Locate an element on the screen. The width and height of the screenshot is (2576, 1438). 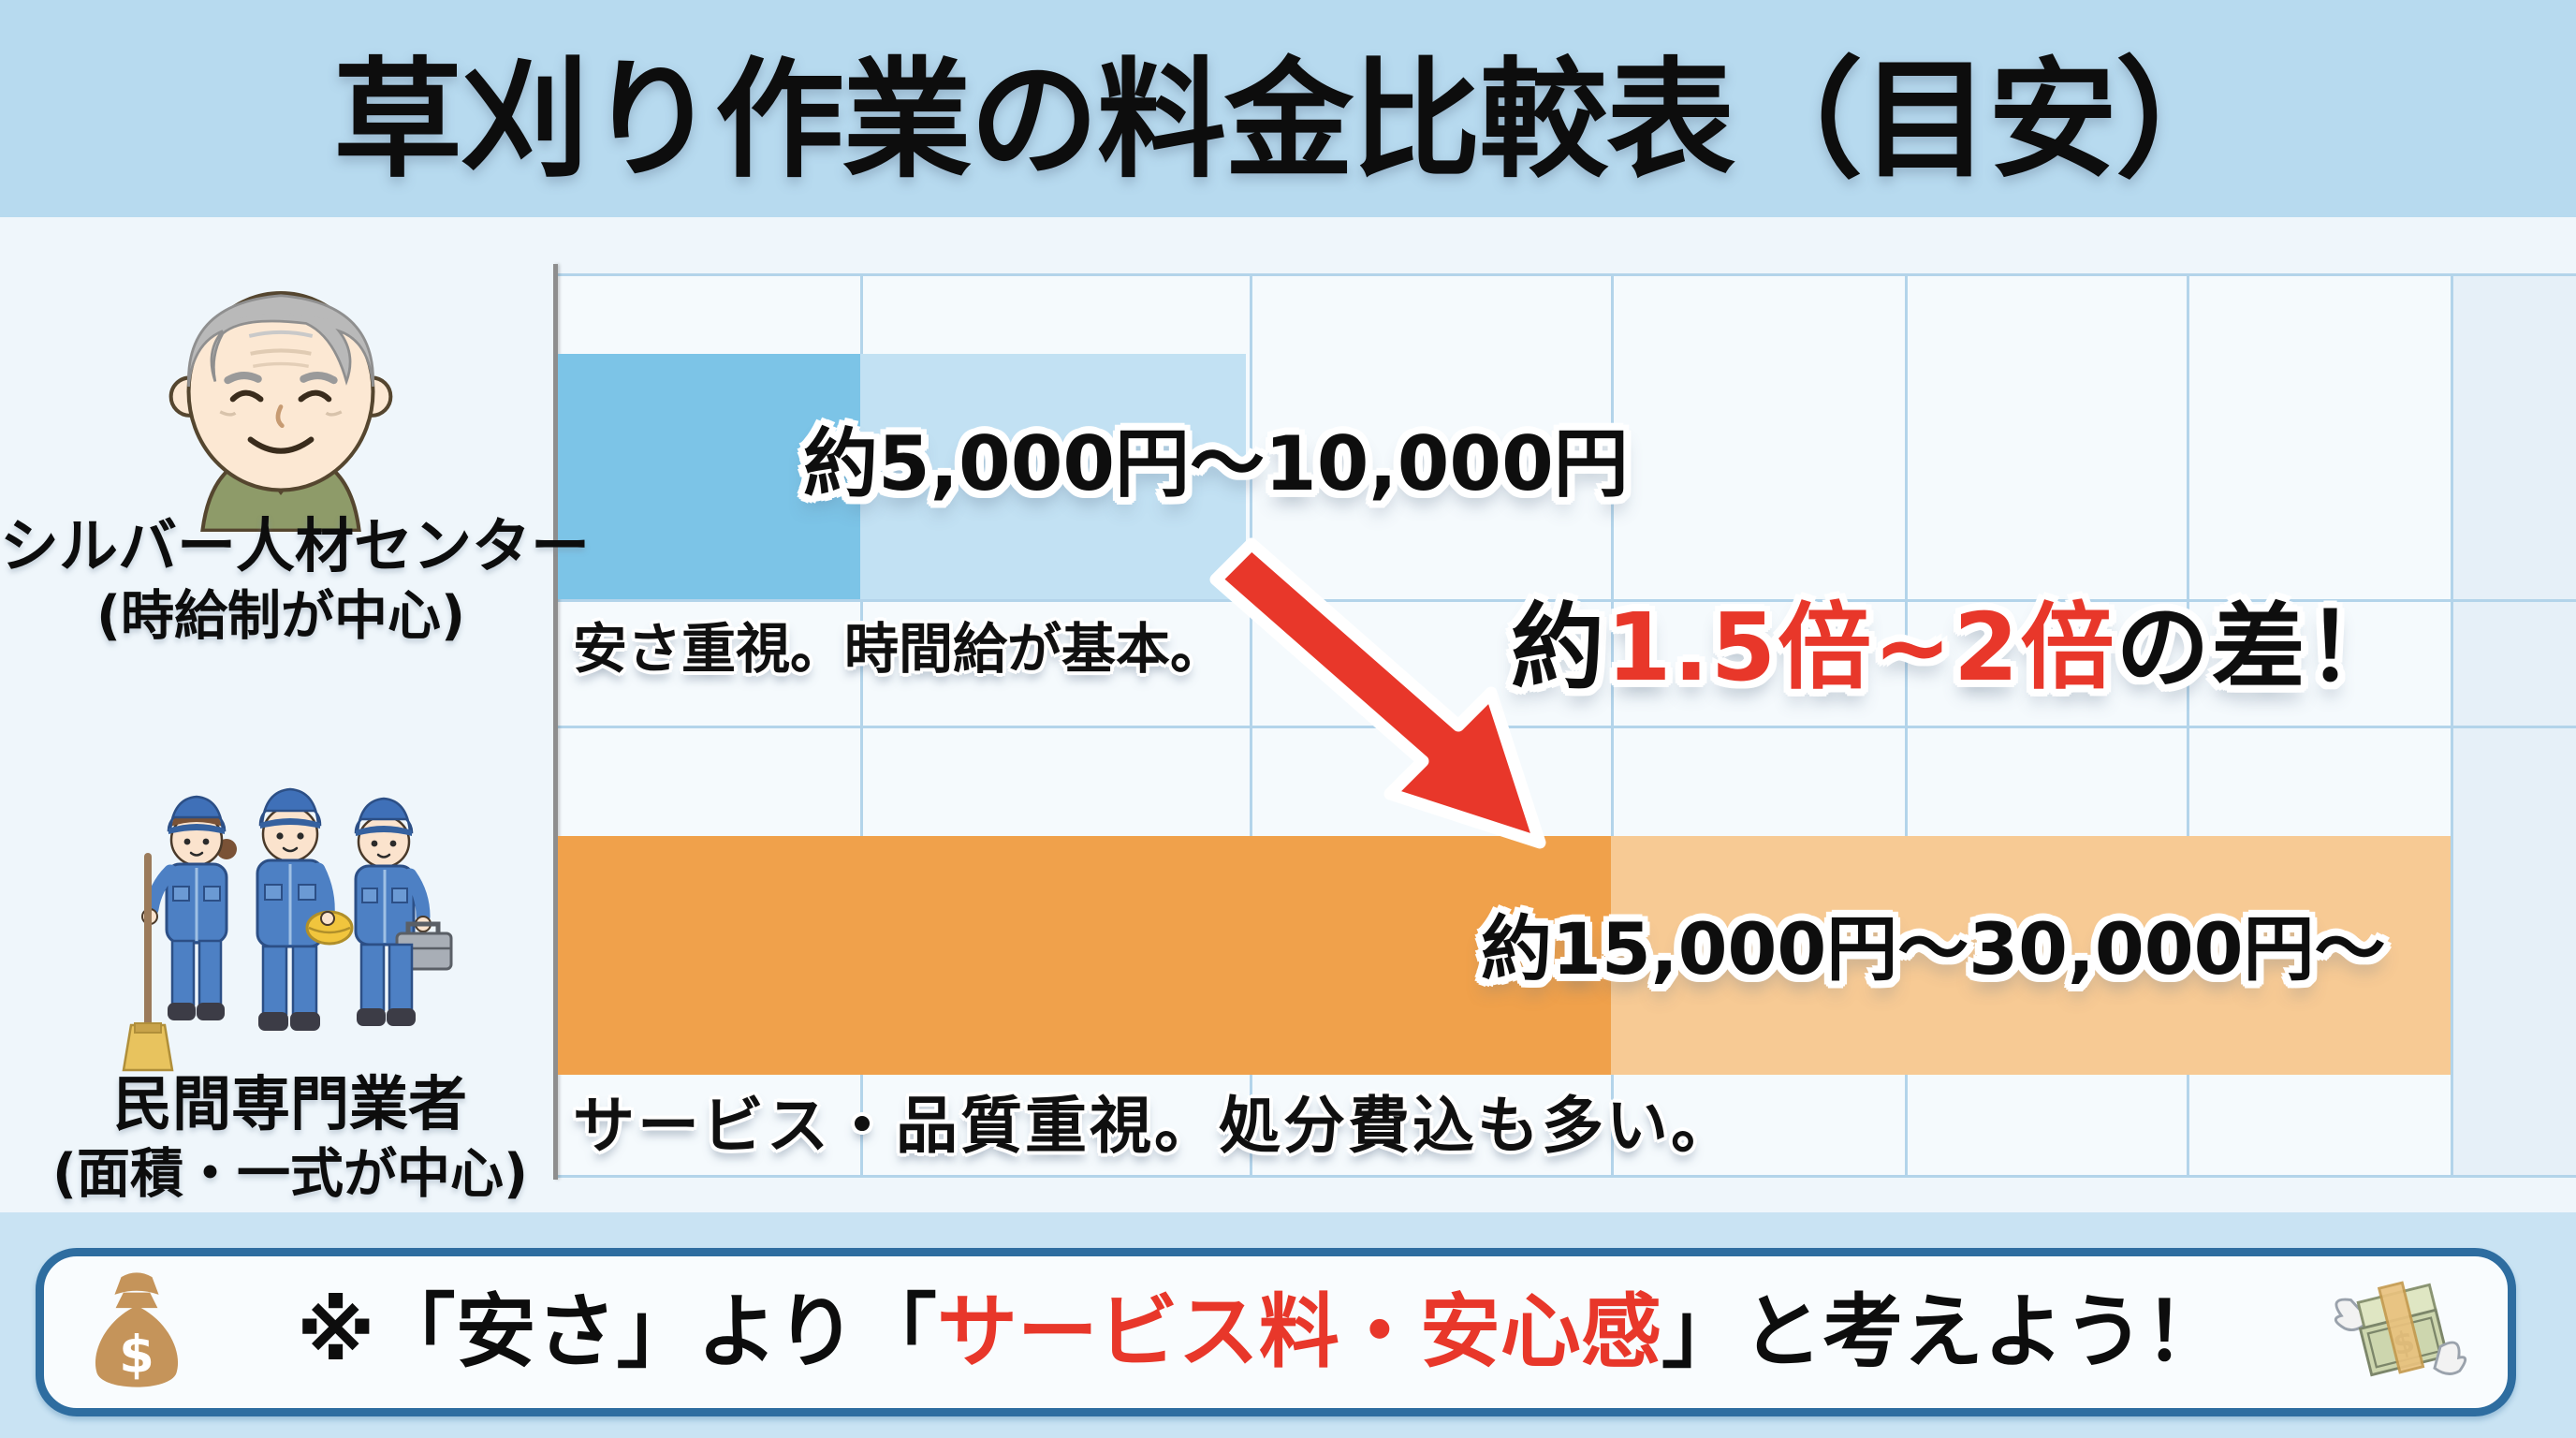
bar-silver-center-low is located at coordinates (709, 476).